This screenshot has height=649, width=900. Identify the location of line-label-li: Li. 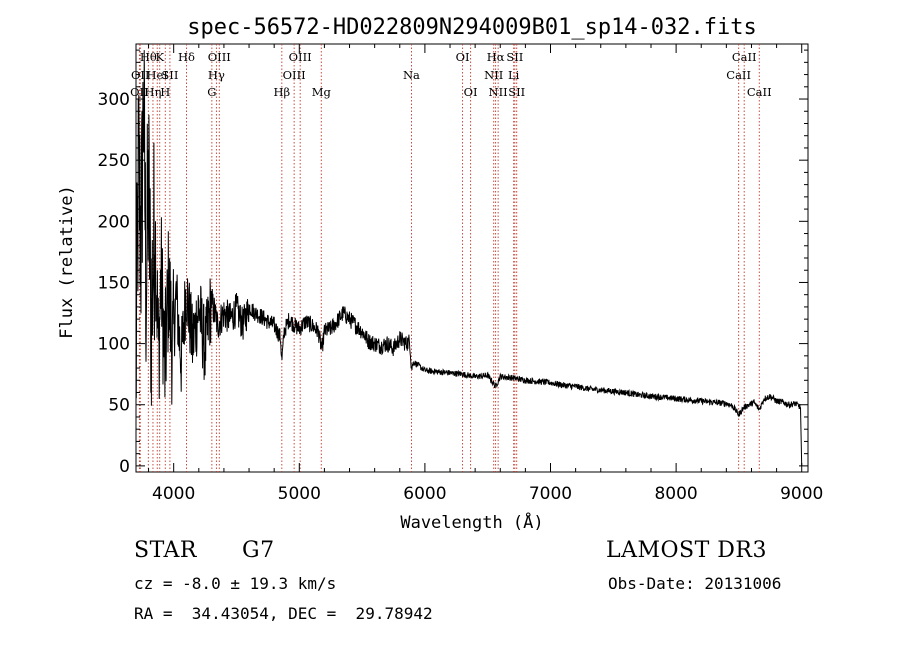
(514, 75).